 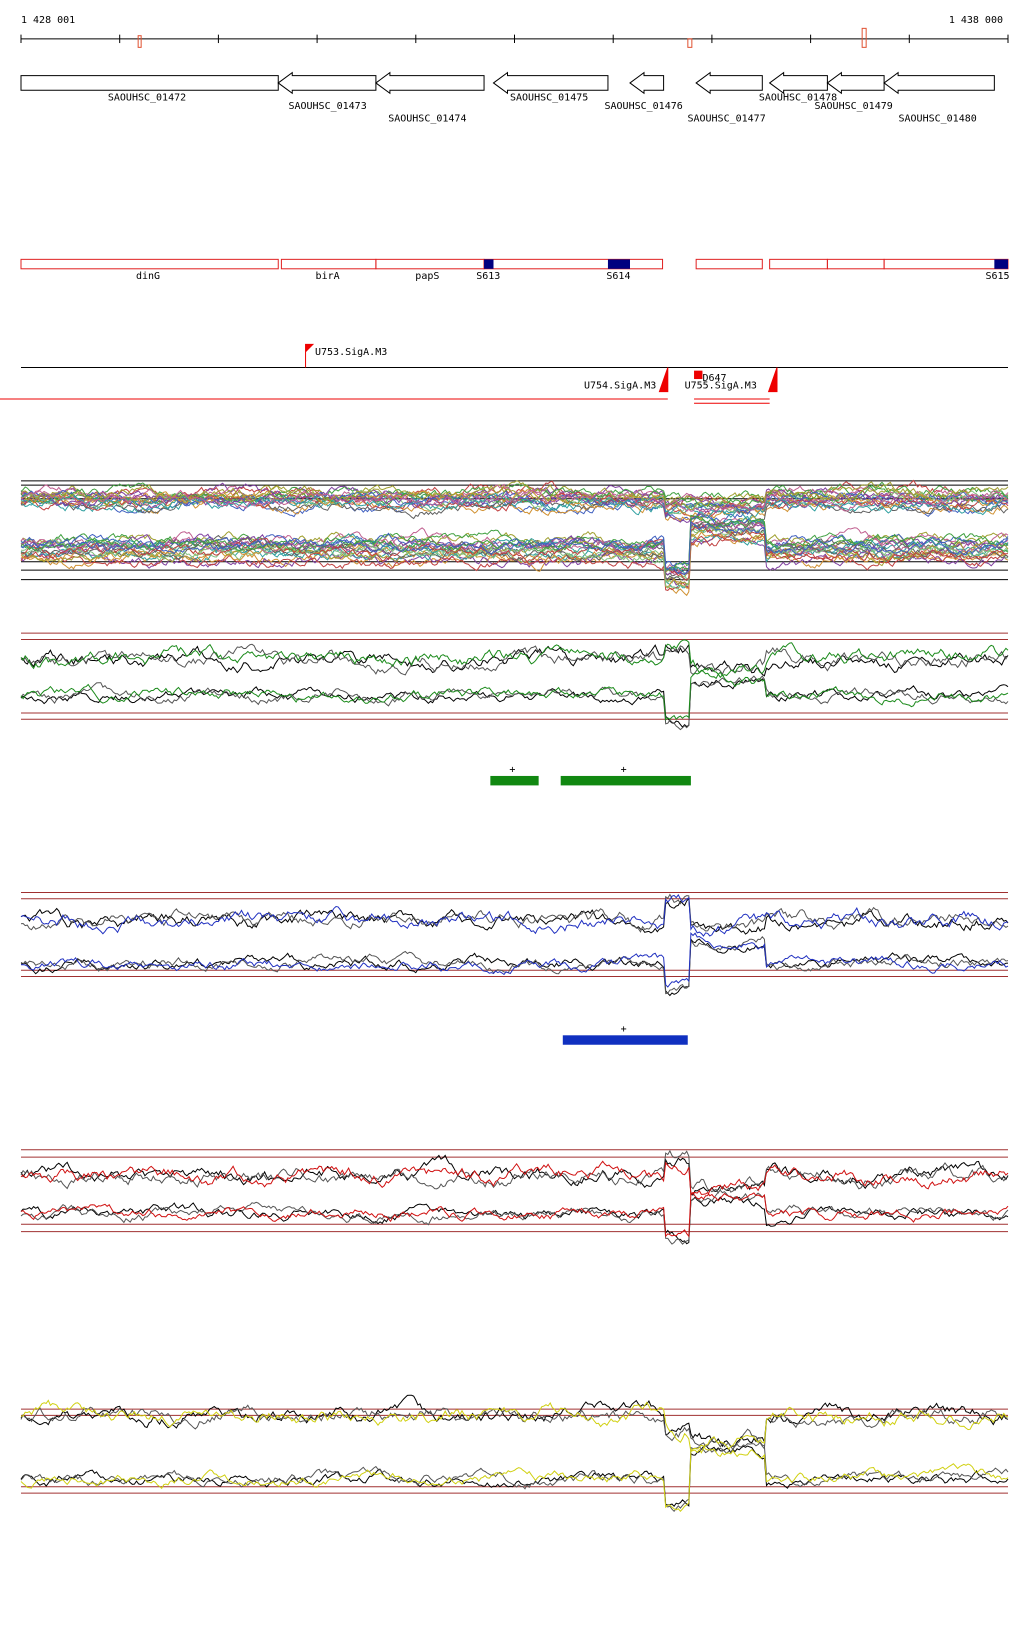 I want to click on gene-label: SAOUHSC_01477, so click(x=726, y=119).